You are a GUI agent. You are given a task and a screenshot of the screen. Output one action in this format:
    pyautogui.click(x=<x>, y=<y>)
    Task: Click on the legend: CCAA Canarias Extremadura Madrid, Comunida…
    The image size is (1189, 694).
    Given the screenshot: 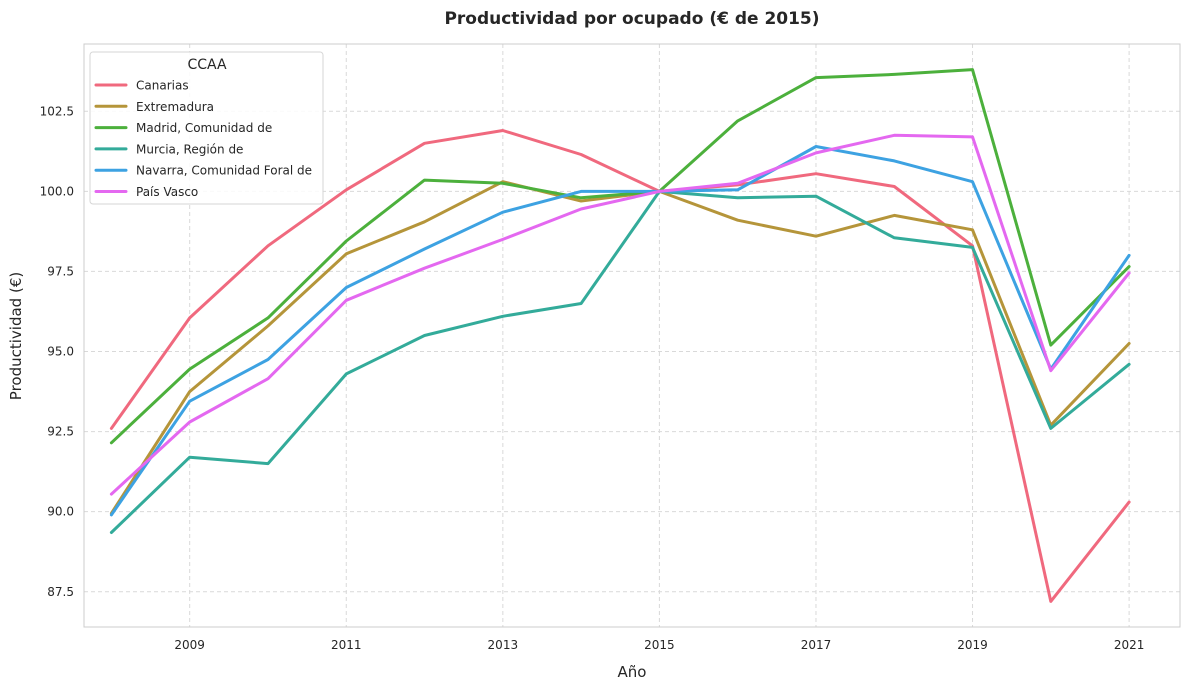 What is the action you would take?
    pyautogui.click(x=206, y=128)
    